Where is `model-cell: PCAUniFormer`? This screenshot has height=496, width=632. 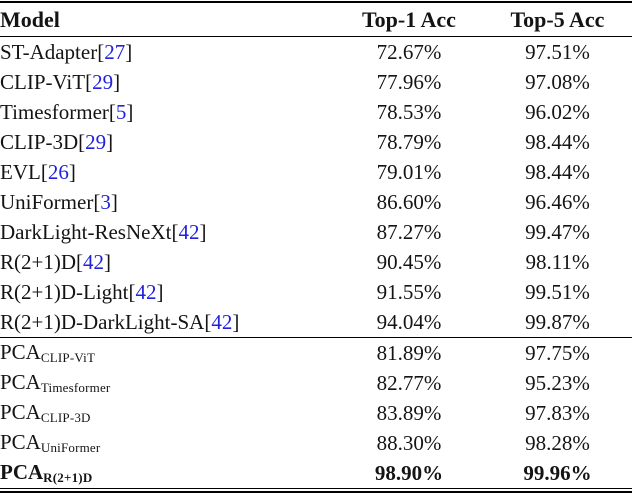 model-cell: PCAUniFormer is located at coordinates (167, 443).